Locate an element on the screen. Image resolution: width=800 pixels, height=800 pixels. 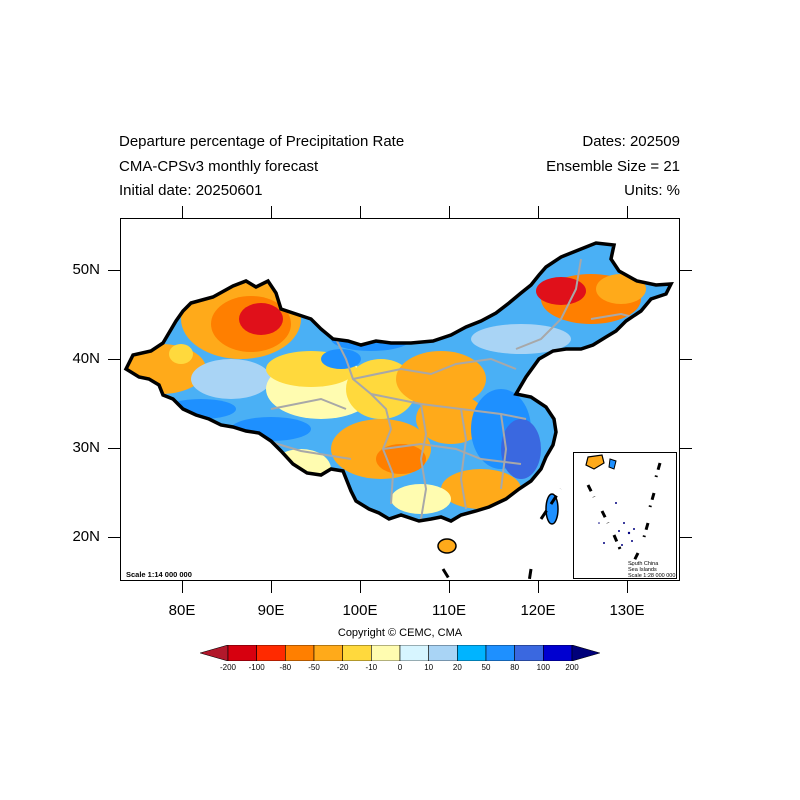
lon-label-120e: 120E is located at coordinates (538, 610).